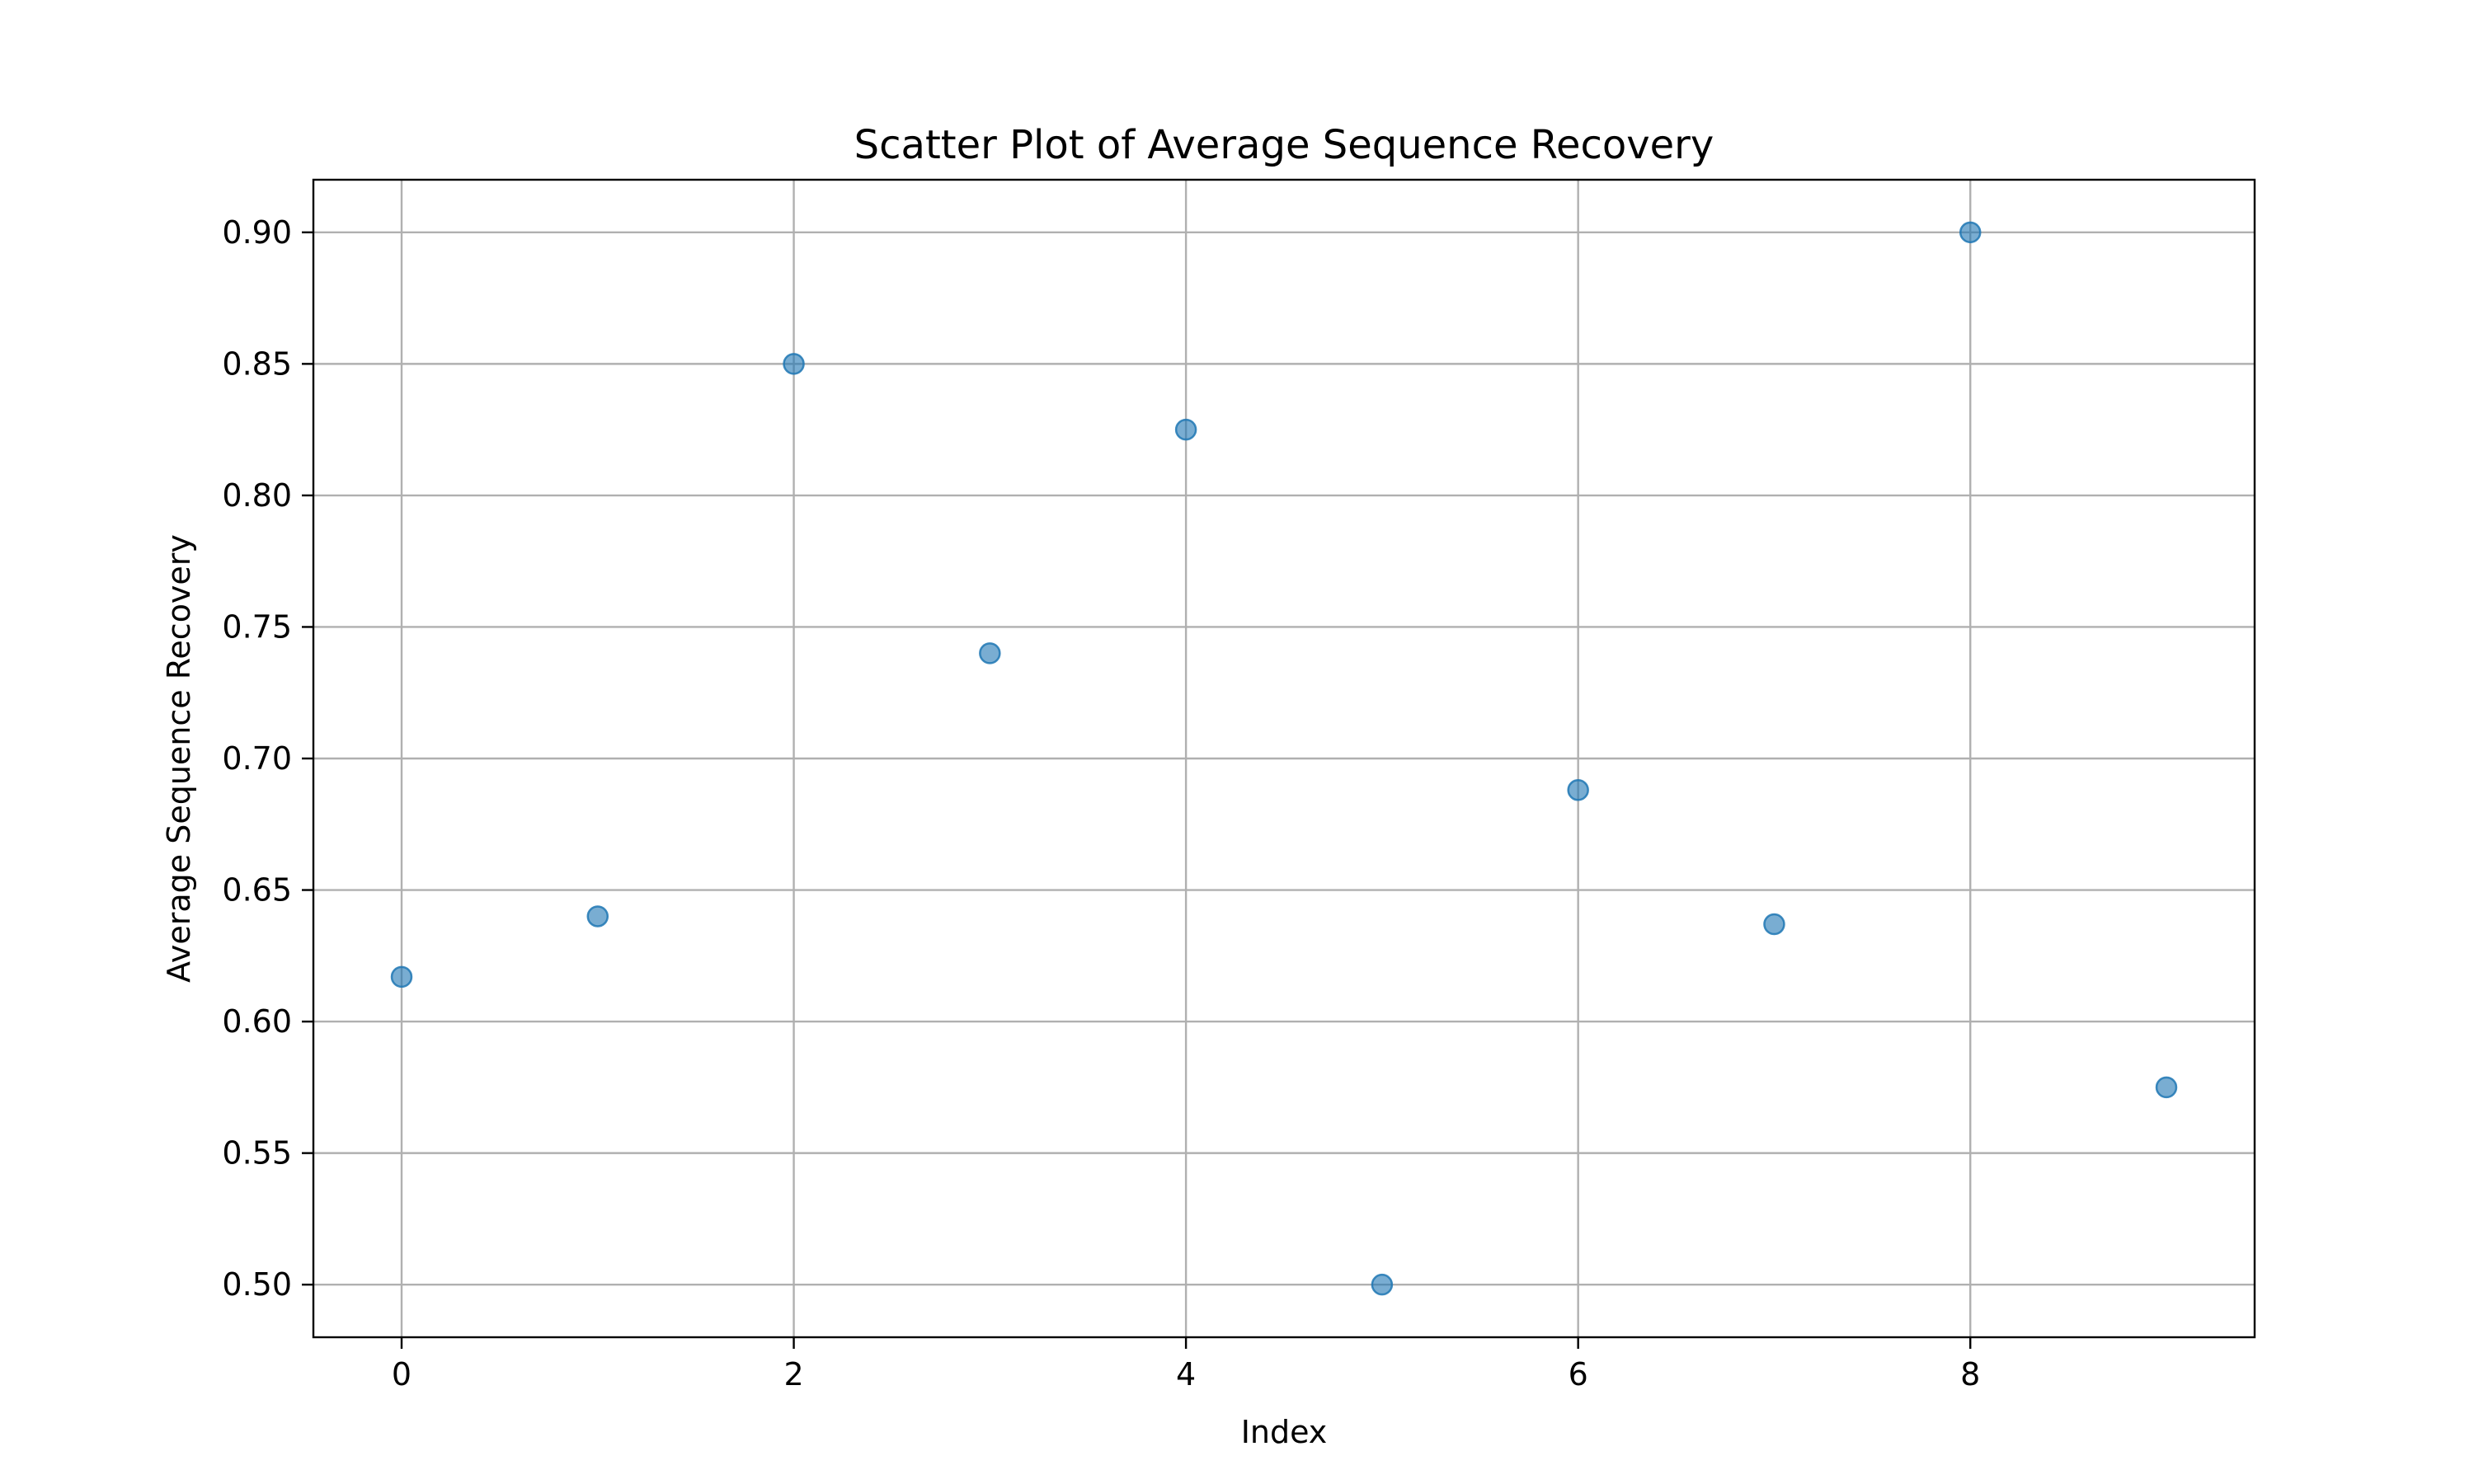  I want to click on y-tick-label: 0.85, so click(257, 363).